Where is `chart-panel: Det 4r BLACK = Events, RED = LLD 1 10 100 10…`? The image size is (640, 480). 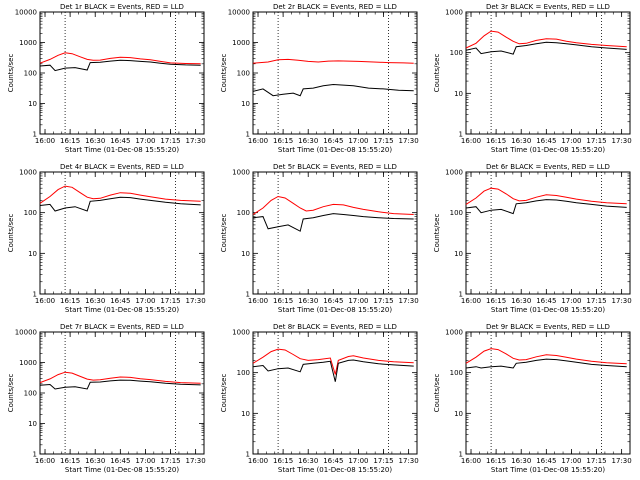 chart-panel: Det 4r BLACK = Events, RED = LLD 1 10 100 10… is located at coordinates (106, 238).